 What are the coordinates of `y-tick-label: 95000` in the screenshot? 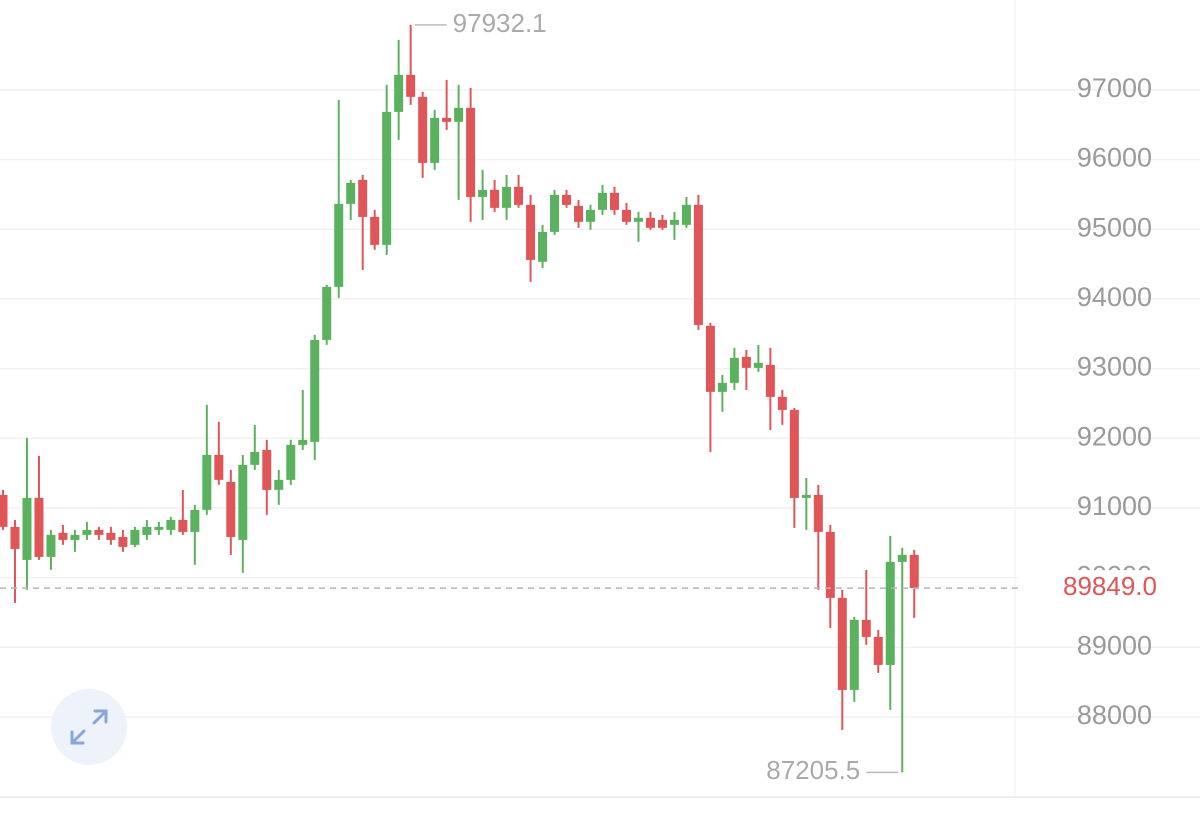 It's located at (1114, 227).